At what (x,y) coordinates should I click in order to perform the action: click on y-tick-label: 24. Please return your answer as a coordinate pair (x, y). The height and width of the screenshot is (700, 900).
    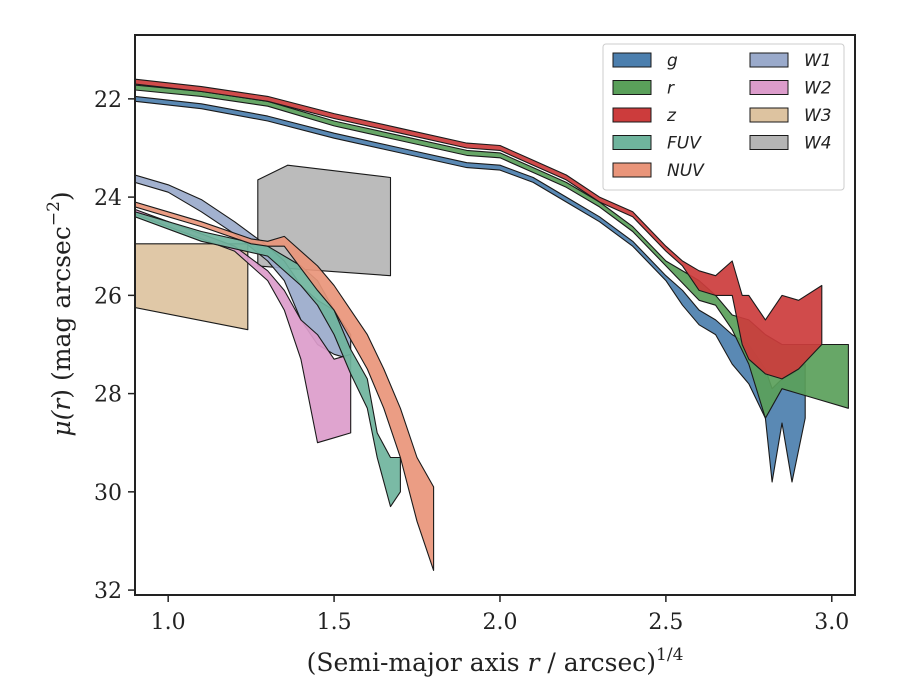
    Looking at the image, I should click on (108, 198).